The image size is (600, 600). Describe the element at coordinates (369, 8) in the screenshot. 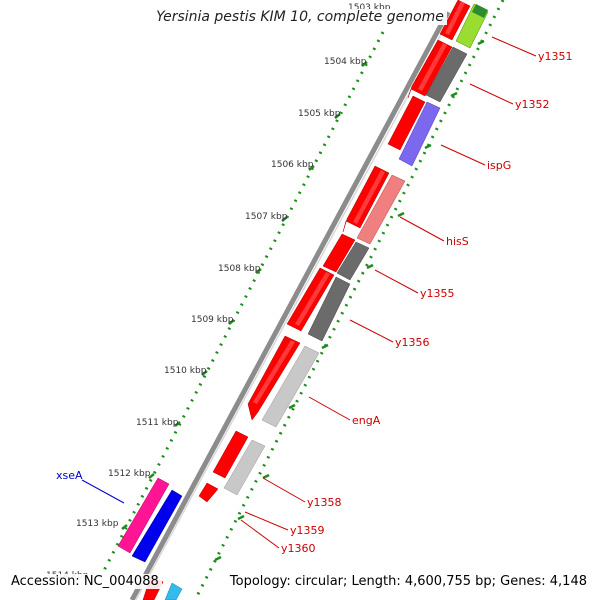

I see `scale-label: 1503 kbp` at that location.